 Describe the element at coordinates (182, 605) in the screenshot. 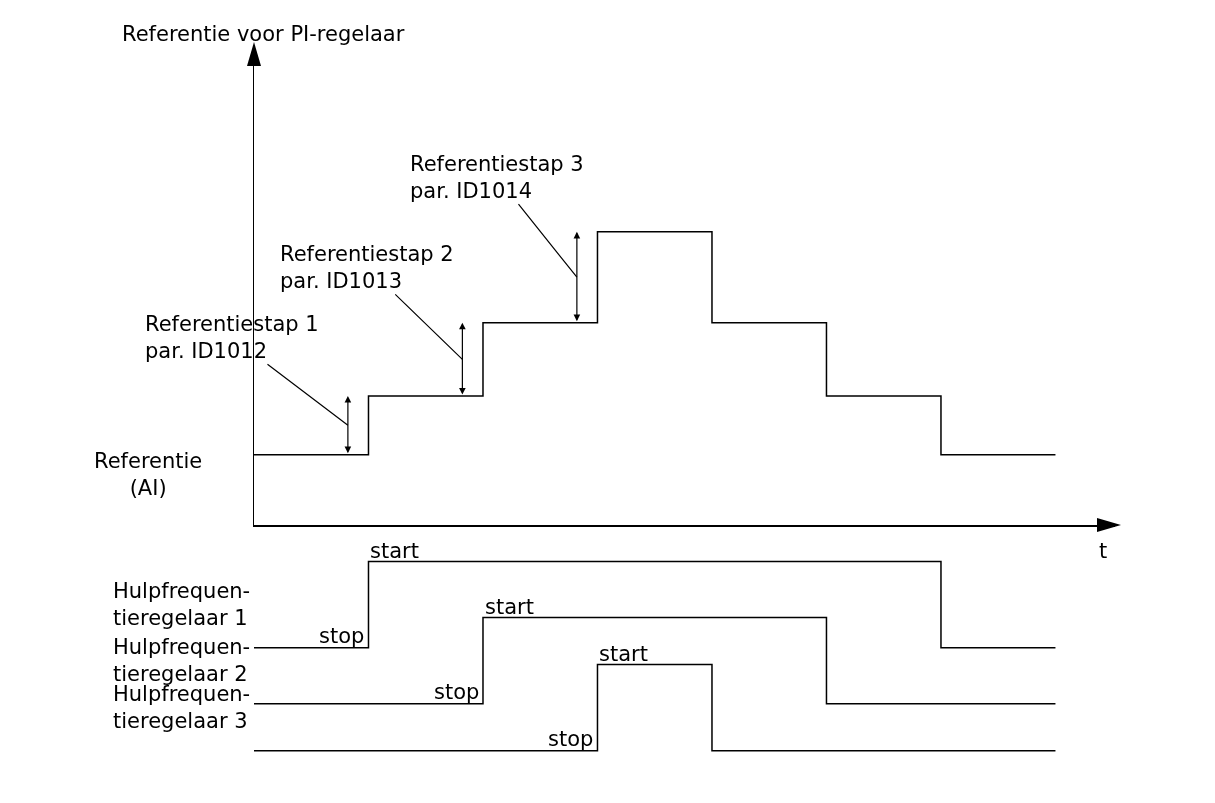

I see `y-axis-title: Hulpfrequen- tieregelaar 1` at that location.